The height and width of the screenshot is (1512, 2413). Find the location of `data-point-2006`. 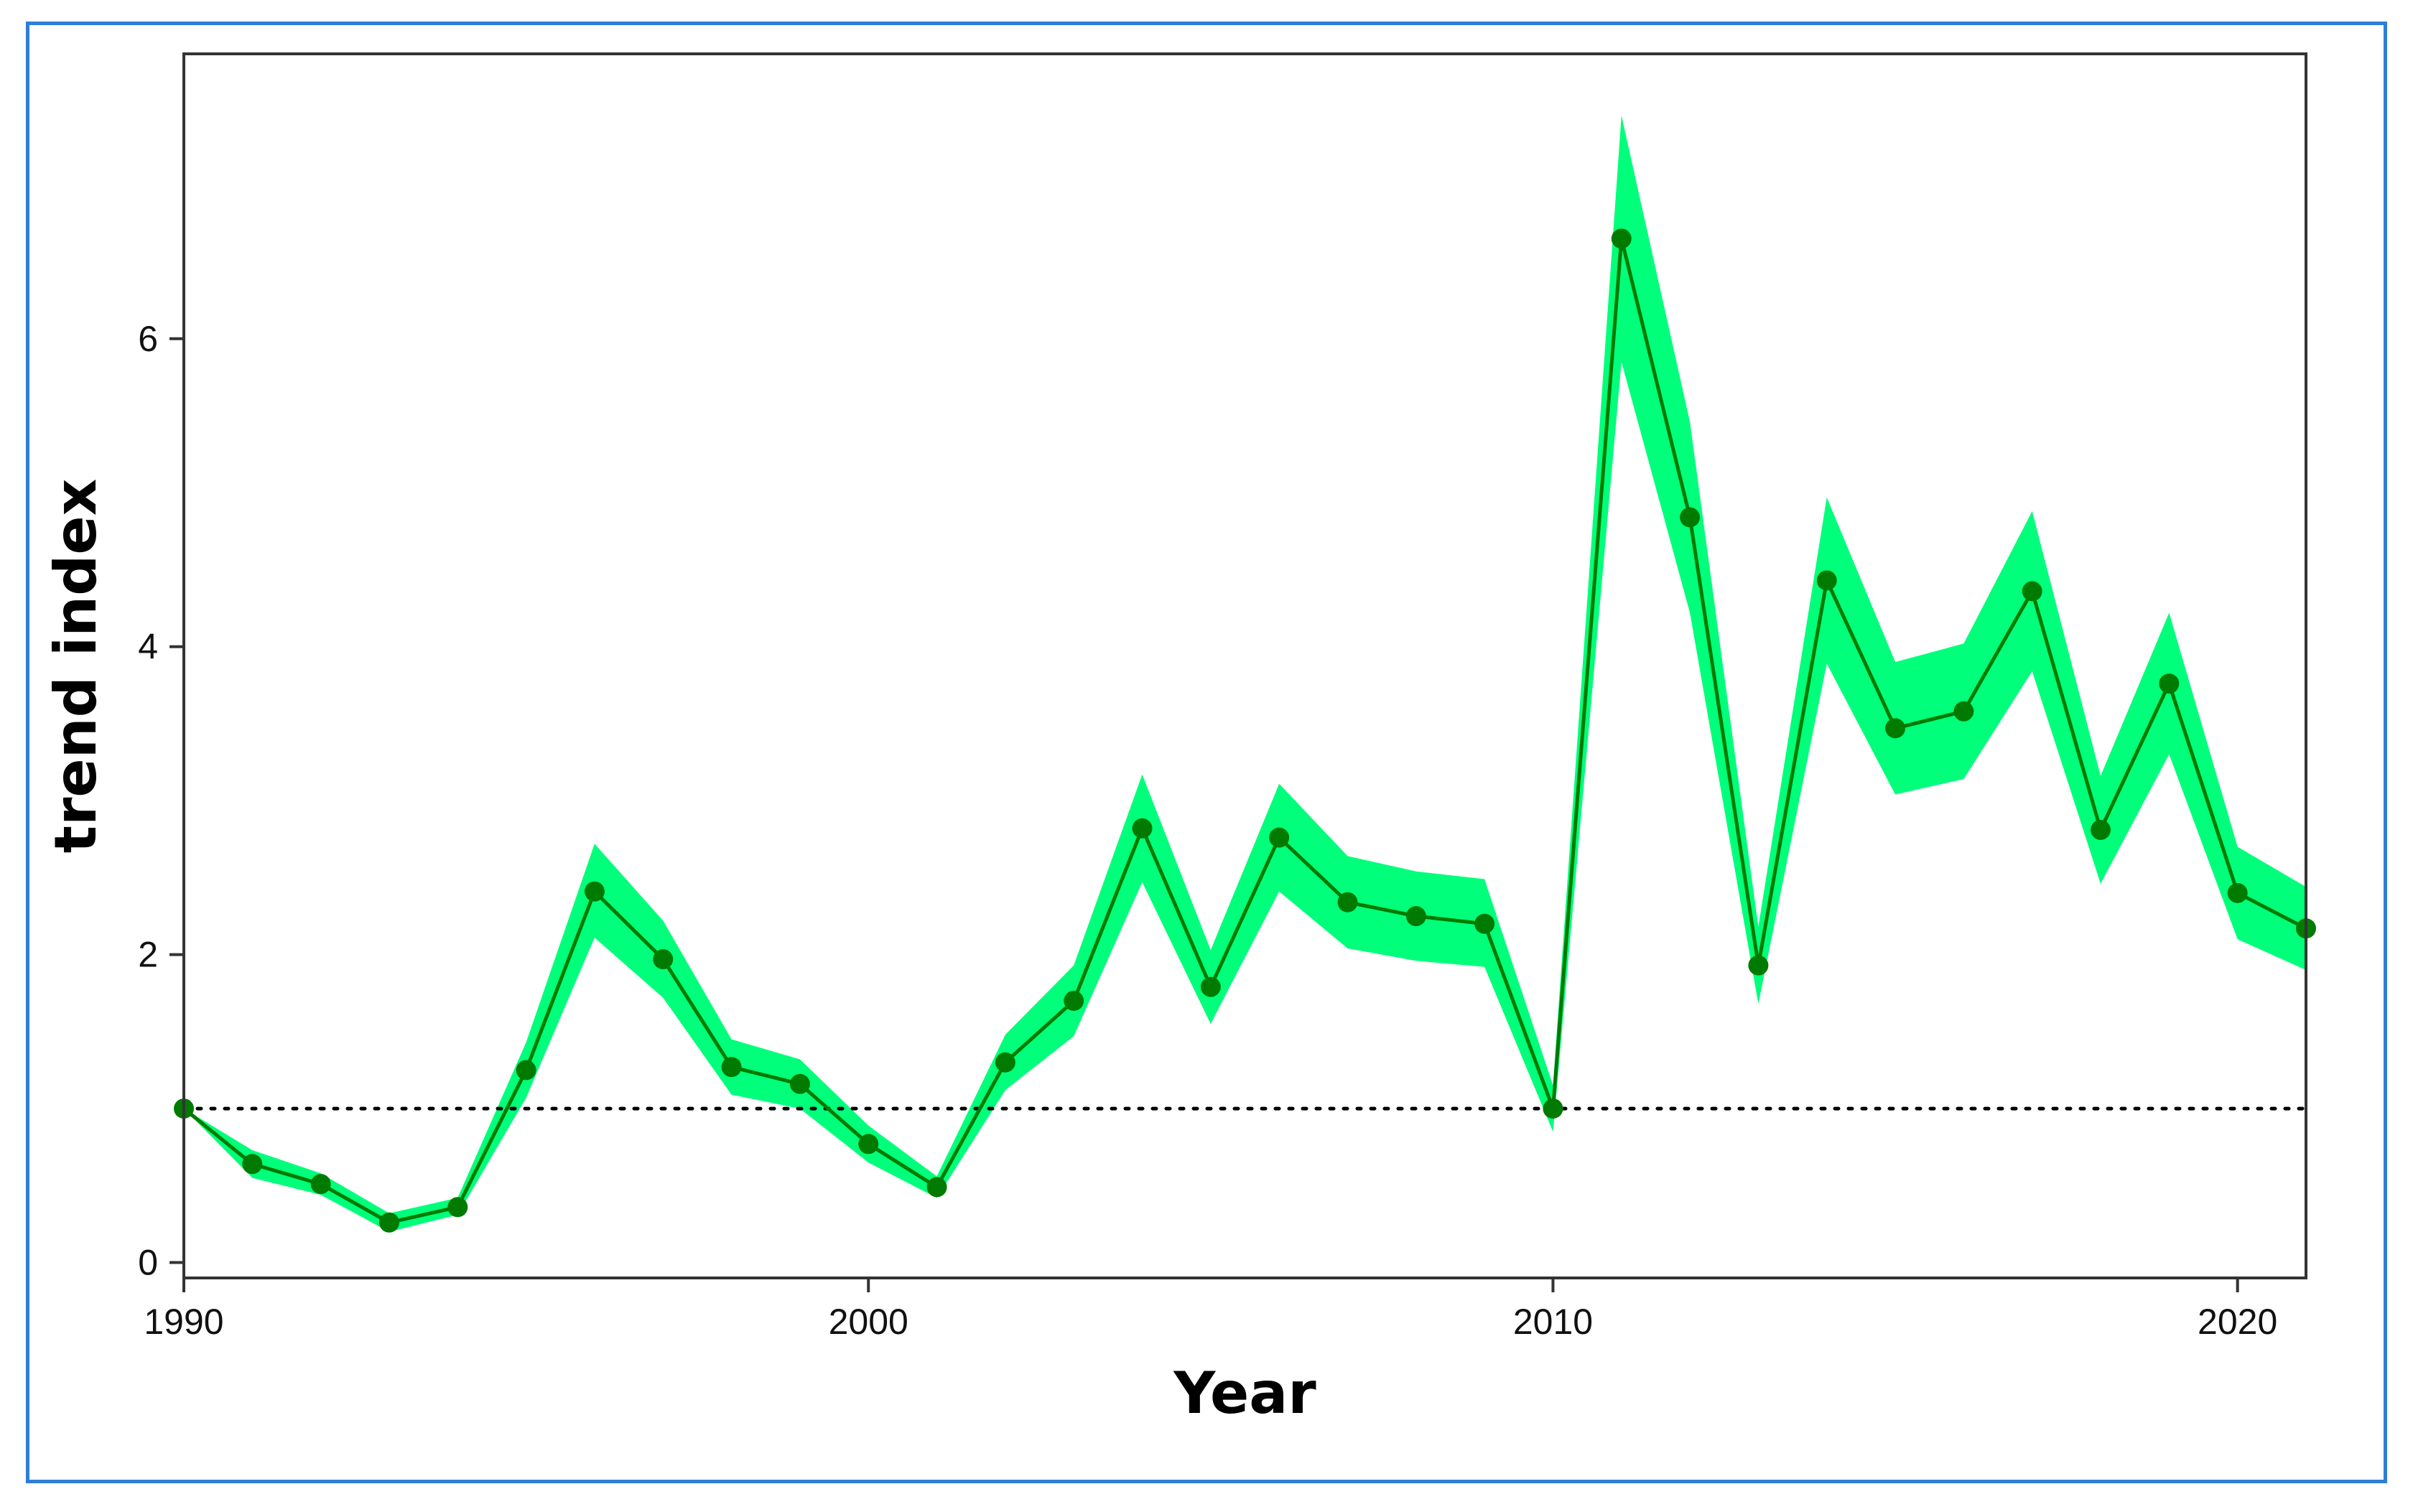

data-point-2006 is located at coordinates (1280, 837).